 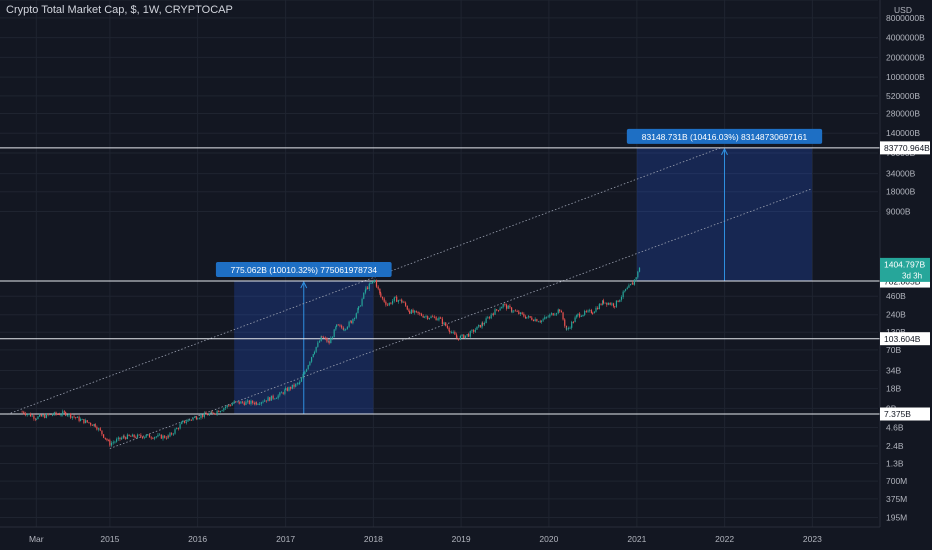 I want to click on time-axis-label: 2015, so click(x=109, y=539).